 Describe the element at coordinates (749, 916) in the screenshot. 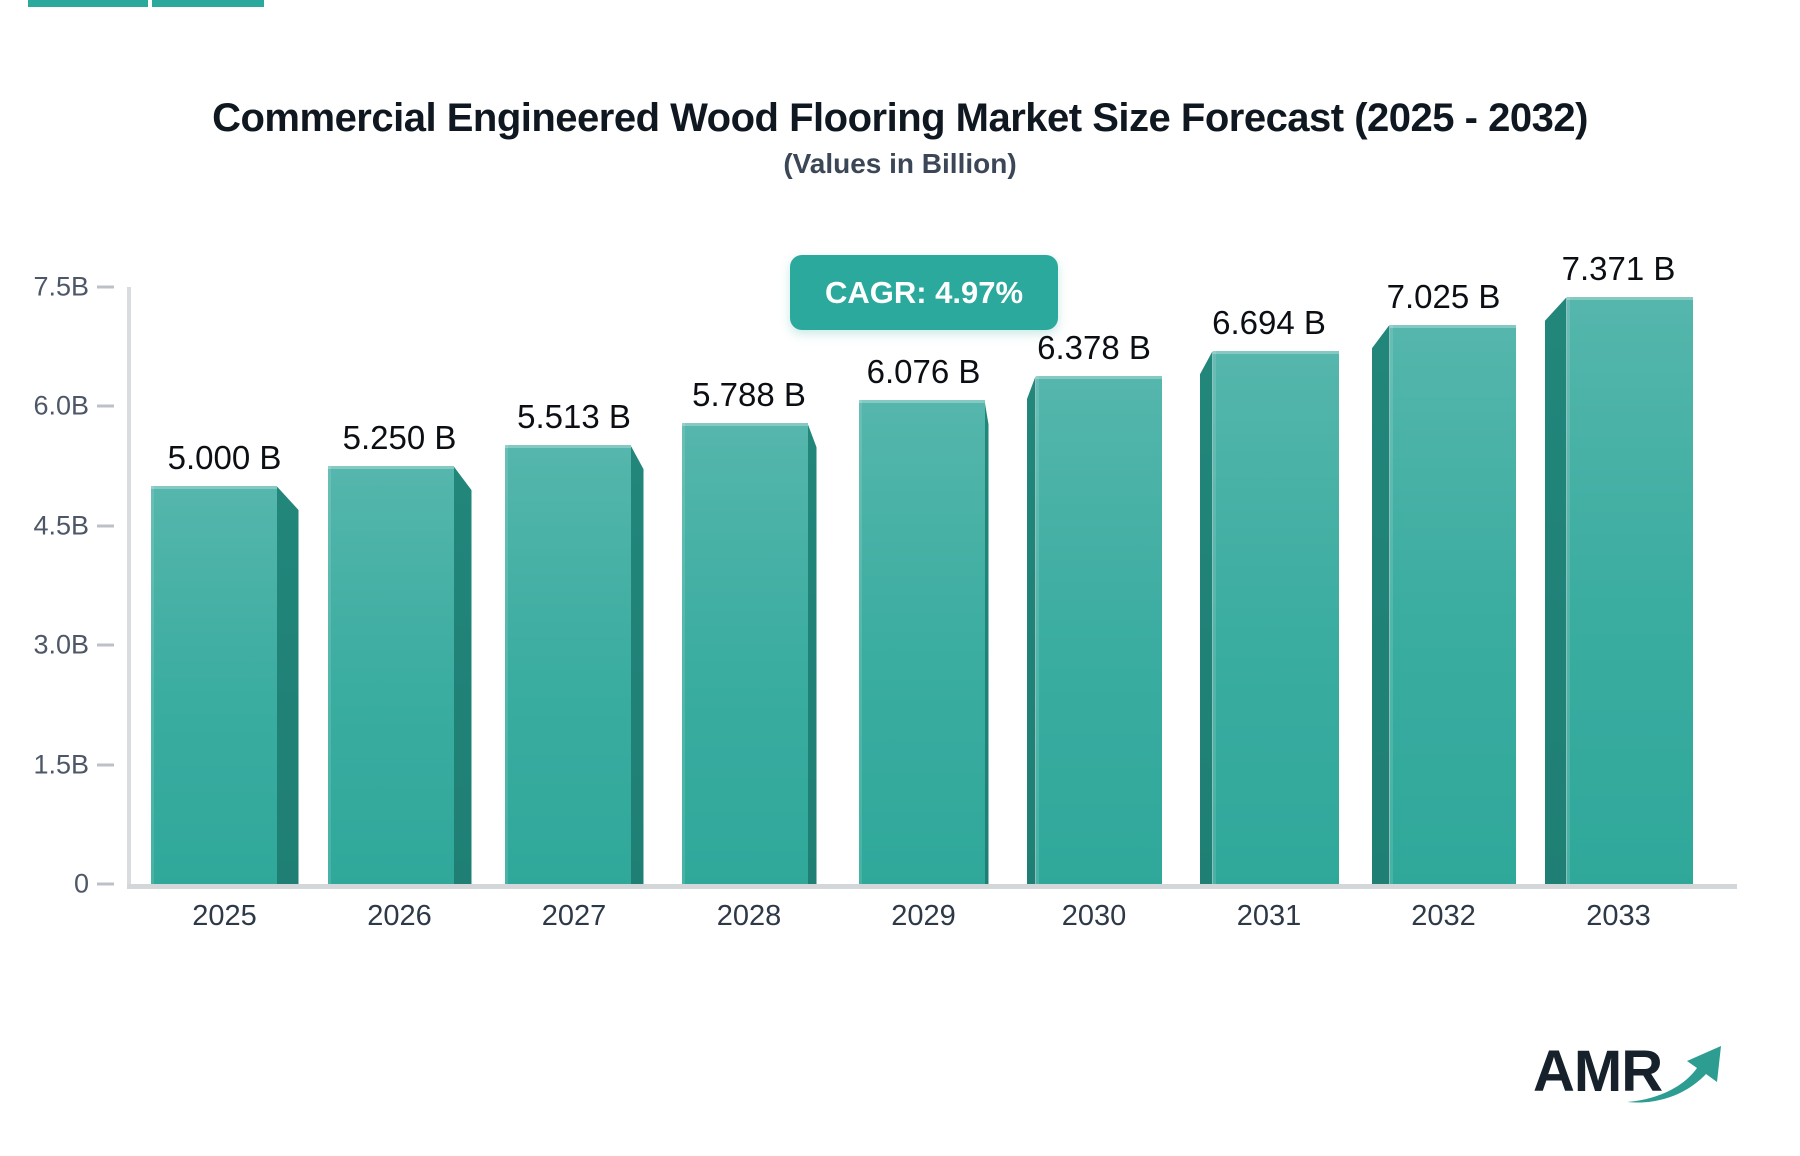

I see `x-axis-label: 2028` at that location.